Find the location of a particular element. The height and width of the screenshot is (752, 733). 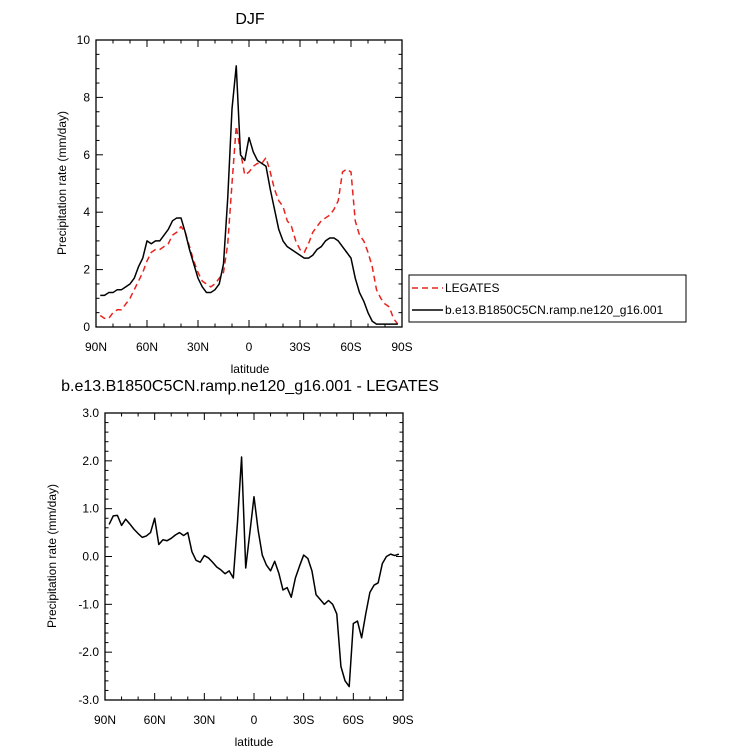

chart-title: DJF is located at coordinates (250, 19).